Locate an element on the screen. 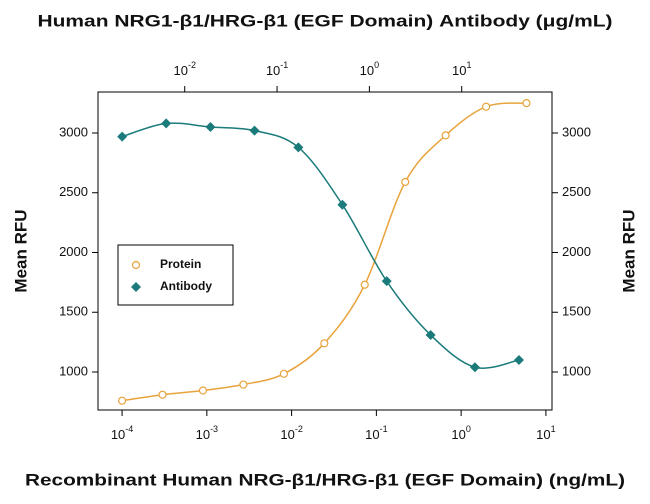  xticks-label: 10⁻⁴ is located at coordinates (122, 433).